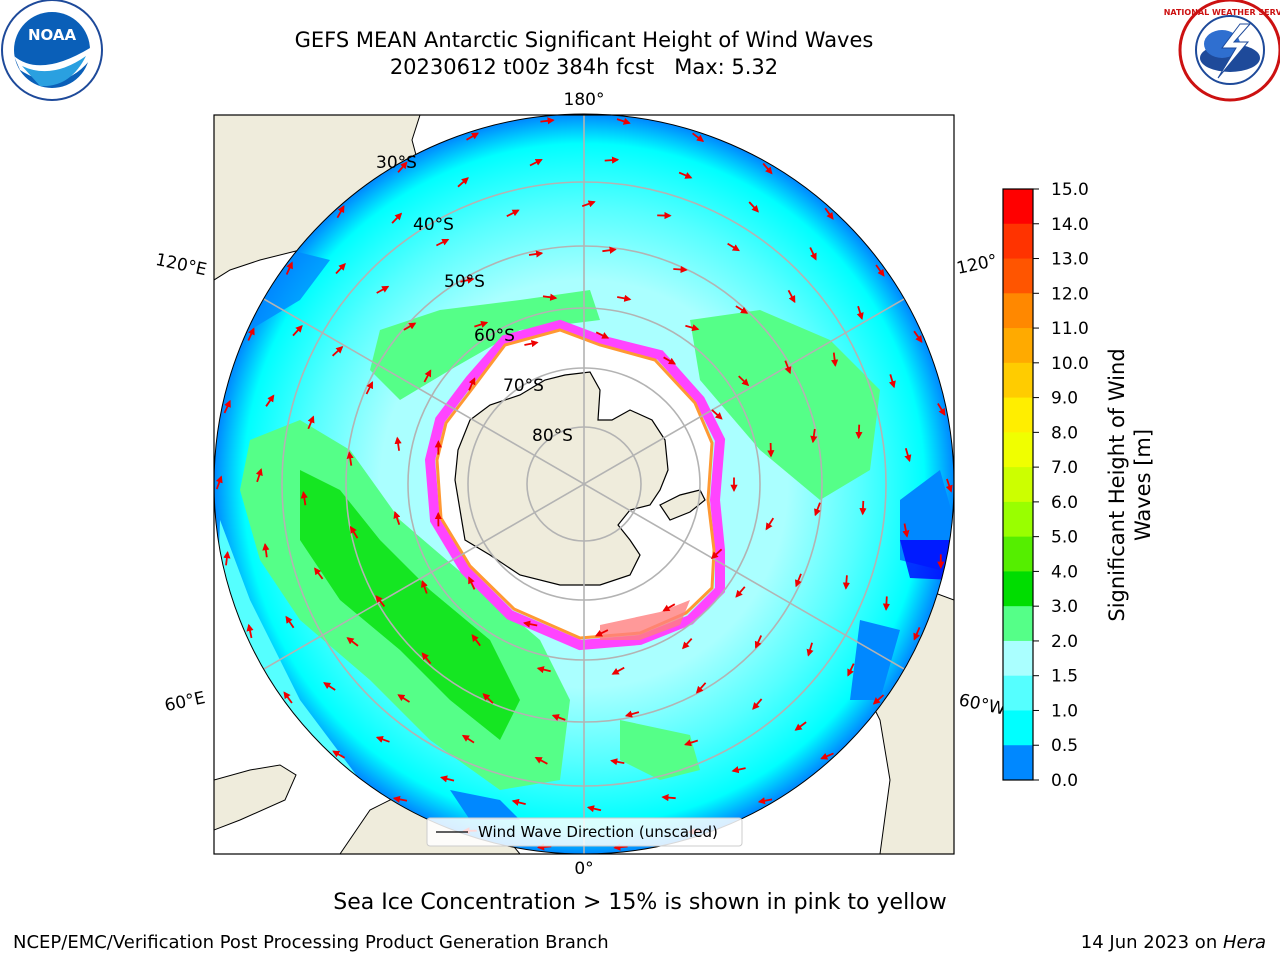  I want to click on land-antarctic-peninsula, so click(682, 505).